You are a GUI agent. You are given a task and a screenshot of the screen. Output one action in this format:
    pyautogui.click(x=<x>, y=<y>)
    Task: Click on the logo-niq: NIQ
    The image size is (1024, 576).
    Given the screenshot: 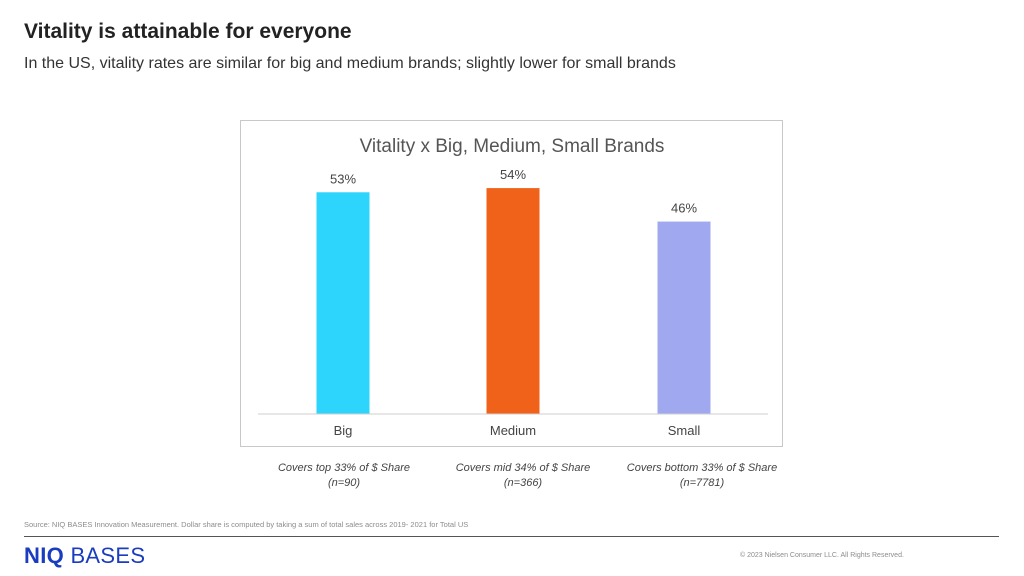 What is the action you would take?
    pyautogui.click(x=44, y=555)
    